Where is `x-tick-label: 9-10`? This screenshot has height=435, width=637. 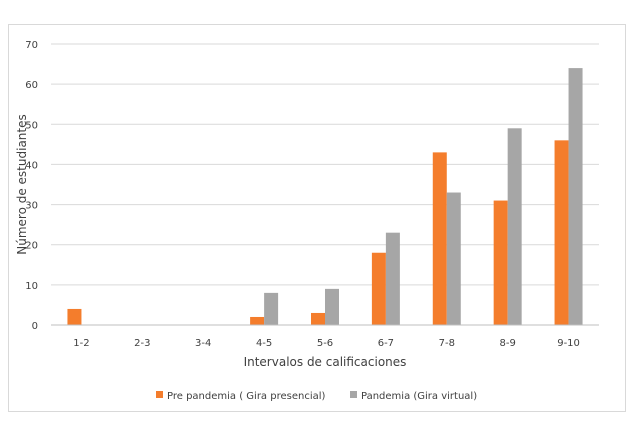 x-tick-label: 9-10 is located at coordinates (568, 343).